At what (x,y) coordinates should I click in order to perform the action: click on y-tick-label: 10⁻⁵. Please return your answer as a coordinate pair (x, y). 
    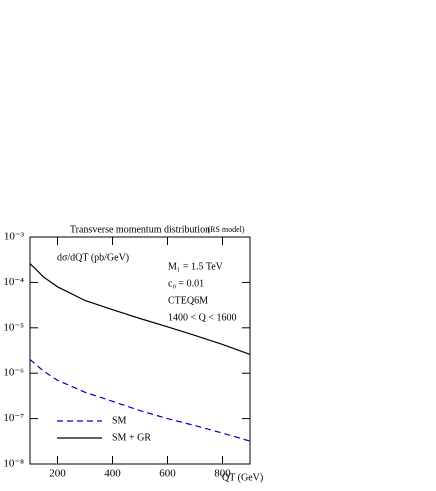
    Looking at the image, I should click on (13, 327).